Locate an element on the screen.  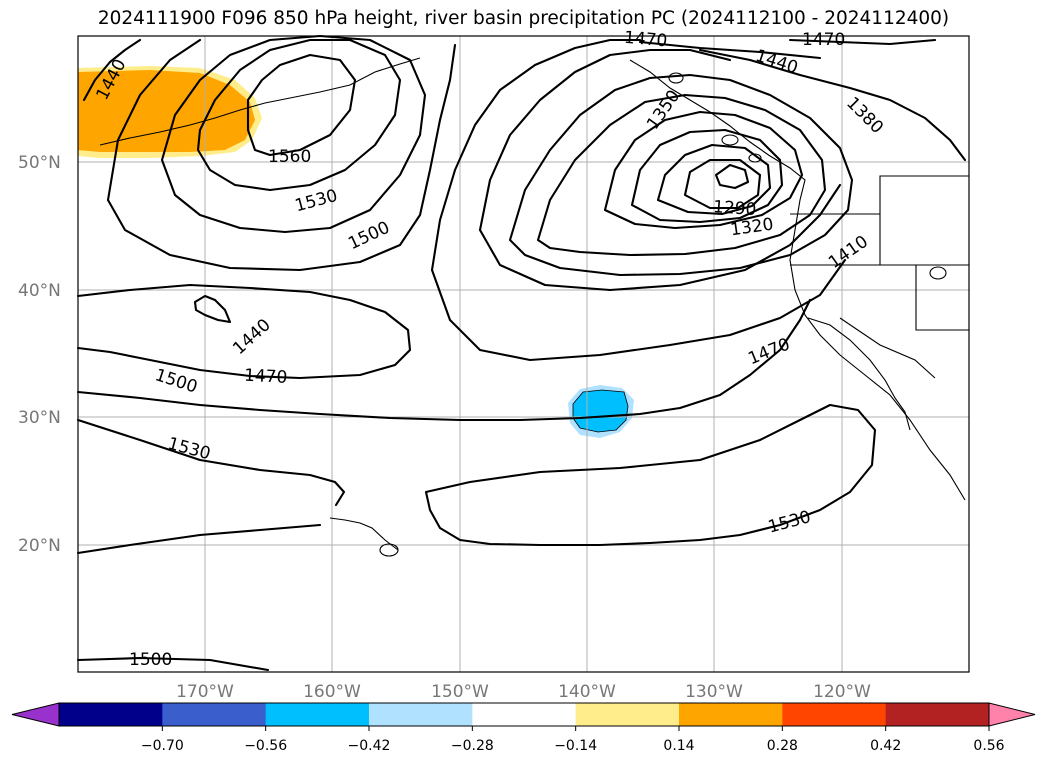
lon-label: 140°W is located at coordinates (587, 692).